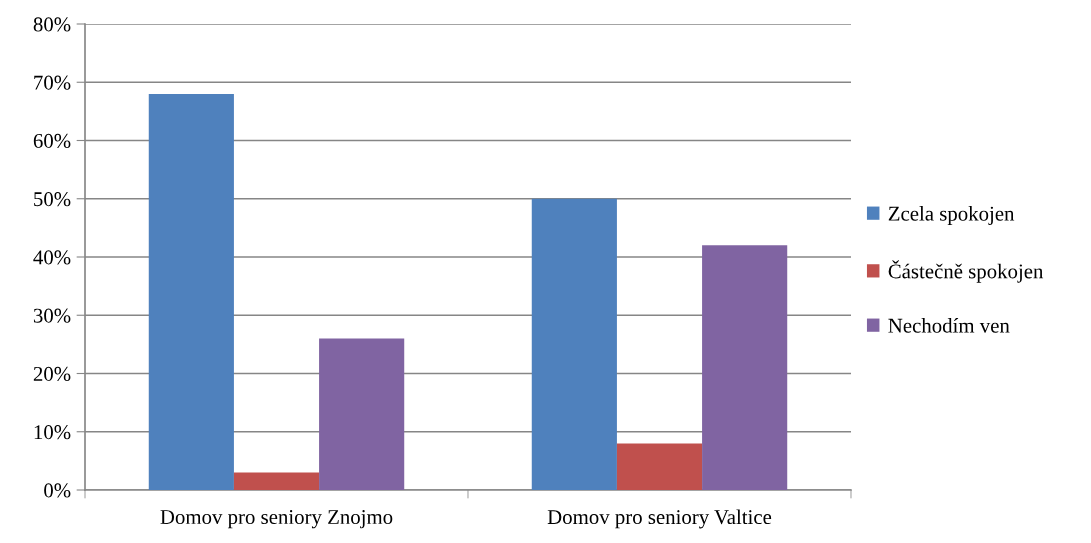 This screenshot has height=543, width=1091. What do you see at coordinates (966, 271) in the screenshot?
I see `legend-label: Částečně spokojen` at bounding box center [966, 271].